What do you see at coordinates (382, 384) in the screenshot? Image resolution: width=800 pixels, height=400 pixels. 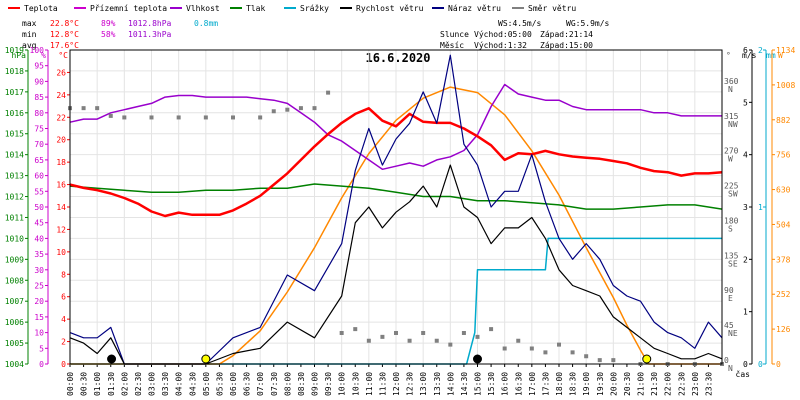 I see `x-tick-label: 11:30` at bounding box center [382, 384].